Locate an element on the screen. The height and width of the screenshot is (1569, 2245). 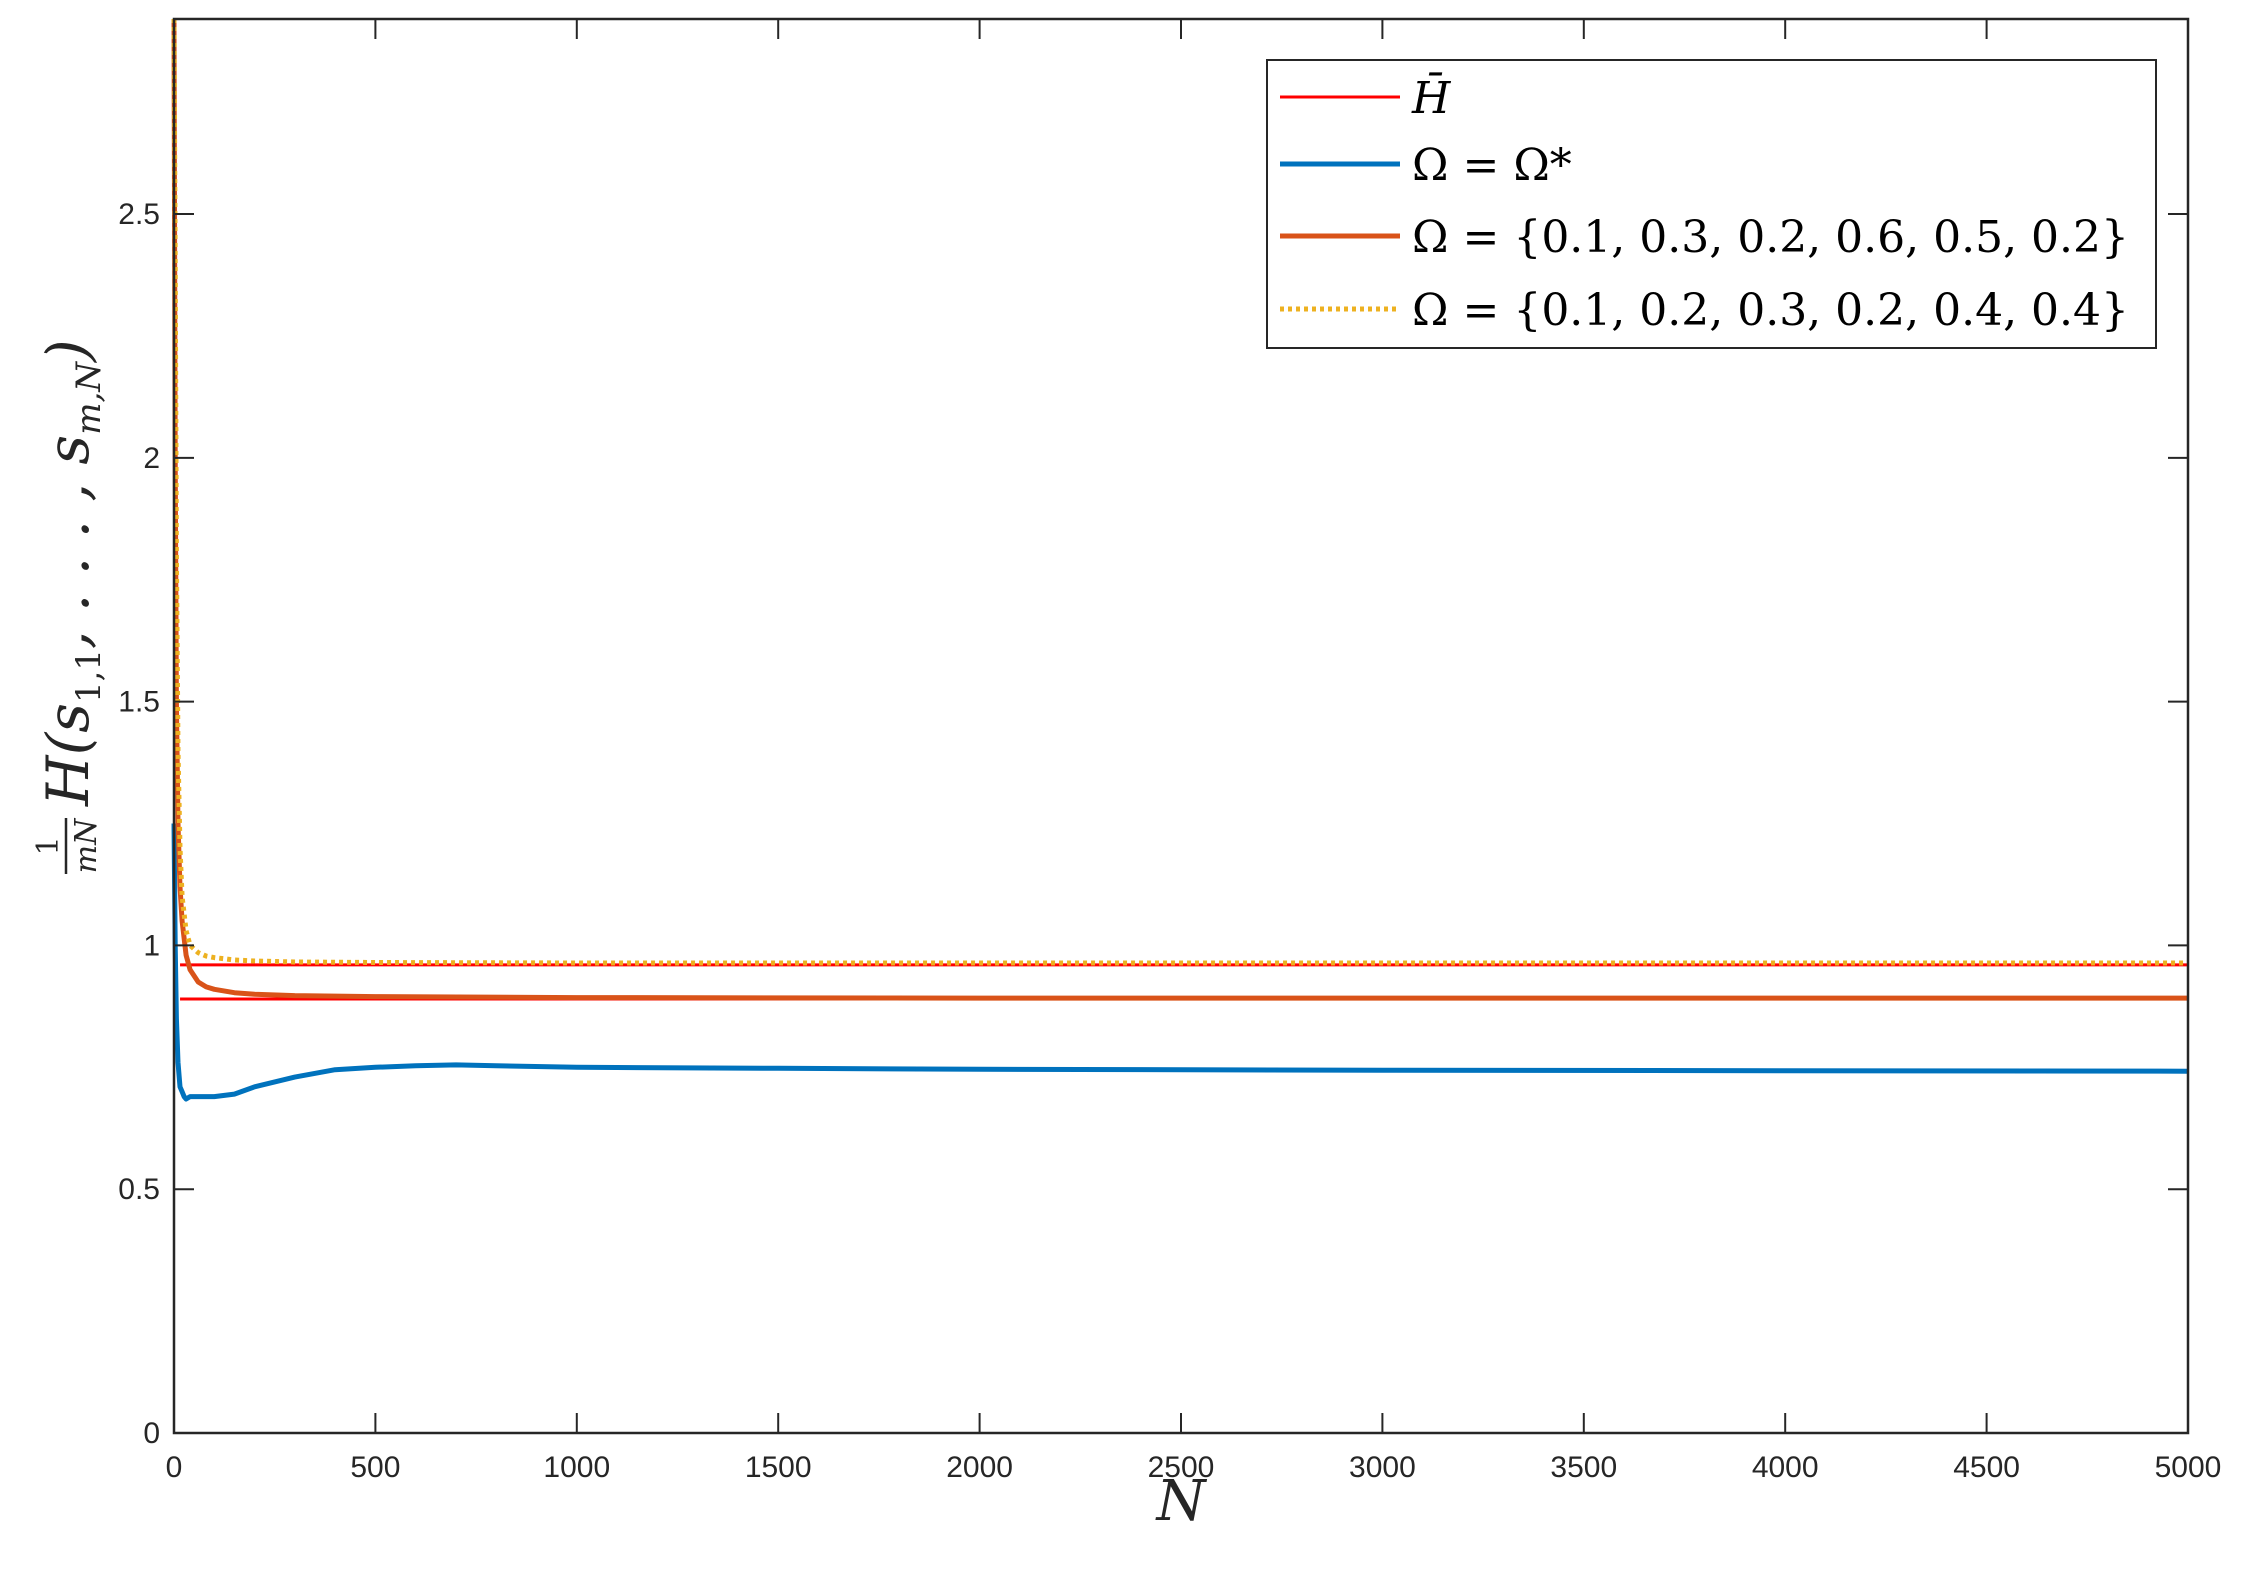
y-tick-label: 2 is located at coordinates (151, 458).